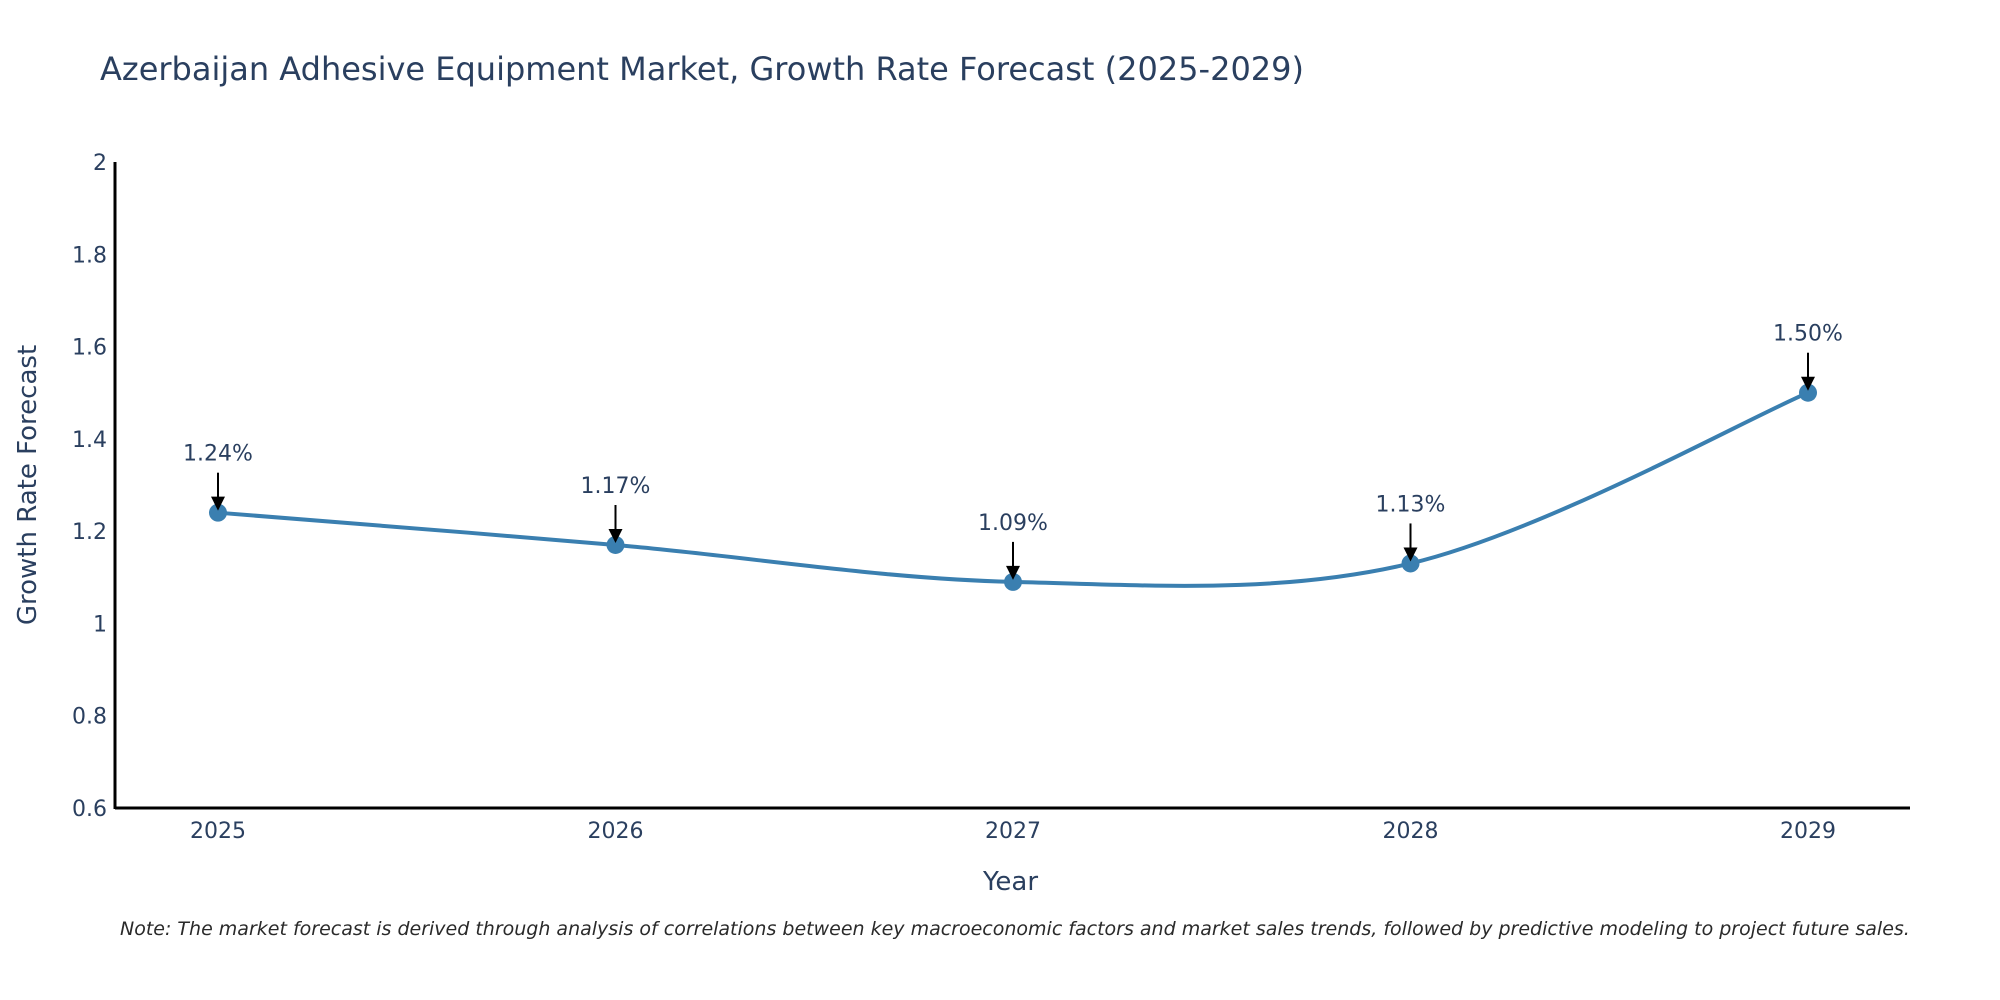 This screenshot has height=1000, width=2000. I want to click on y-axis-title: Growth Rate Forecast, so click(28, 485).